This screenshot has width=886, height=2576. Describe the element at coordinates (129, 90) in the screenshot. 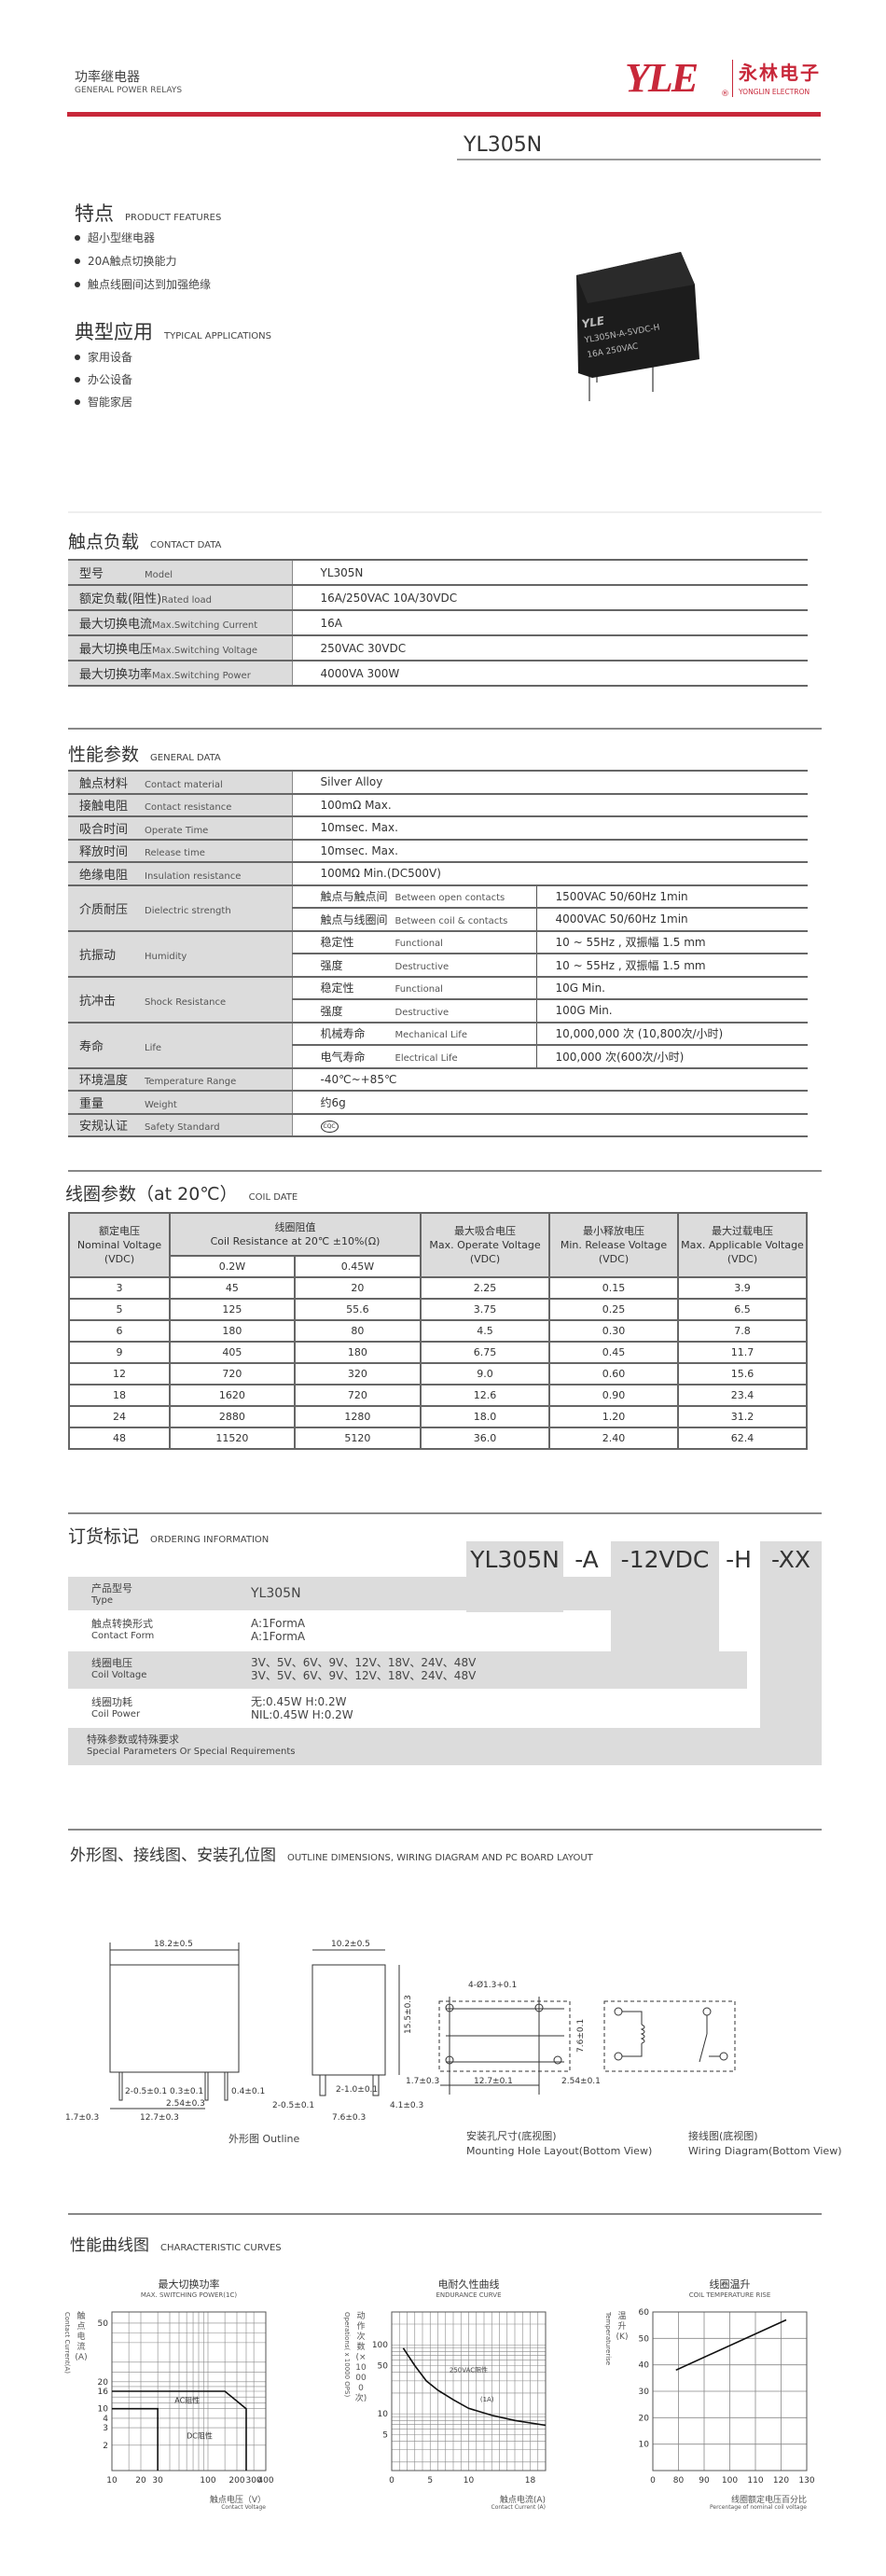

I see `category-title-en: GENERAL POWER RELAYS` at that location.